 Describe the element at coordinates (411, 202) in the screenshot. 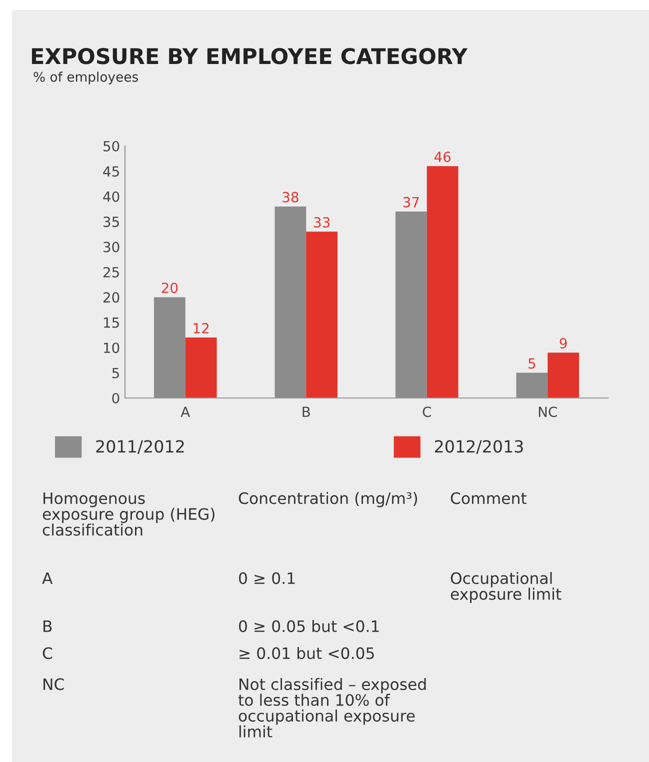

I see `data-label: 37` at that location.